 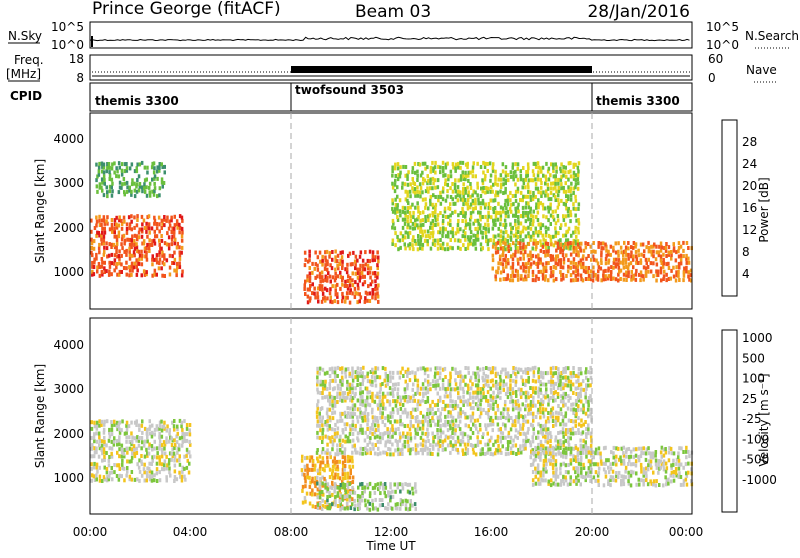 What do you see at coordinates (749, 230) in the screenshot?
I see `power-colorbar-tick: 12` at bounding box center [749, 230].